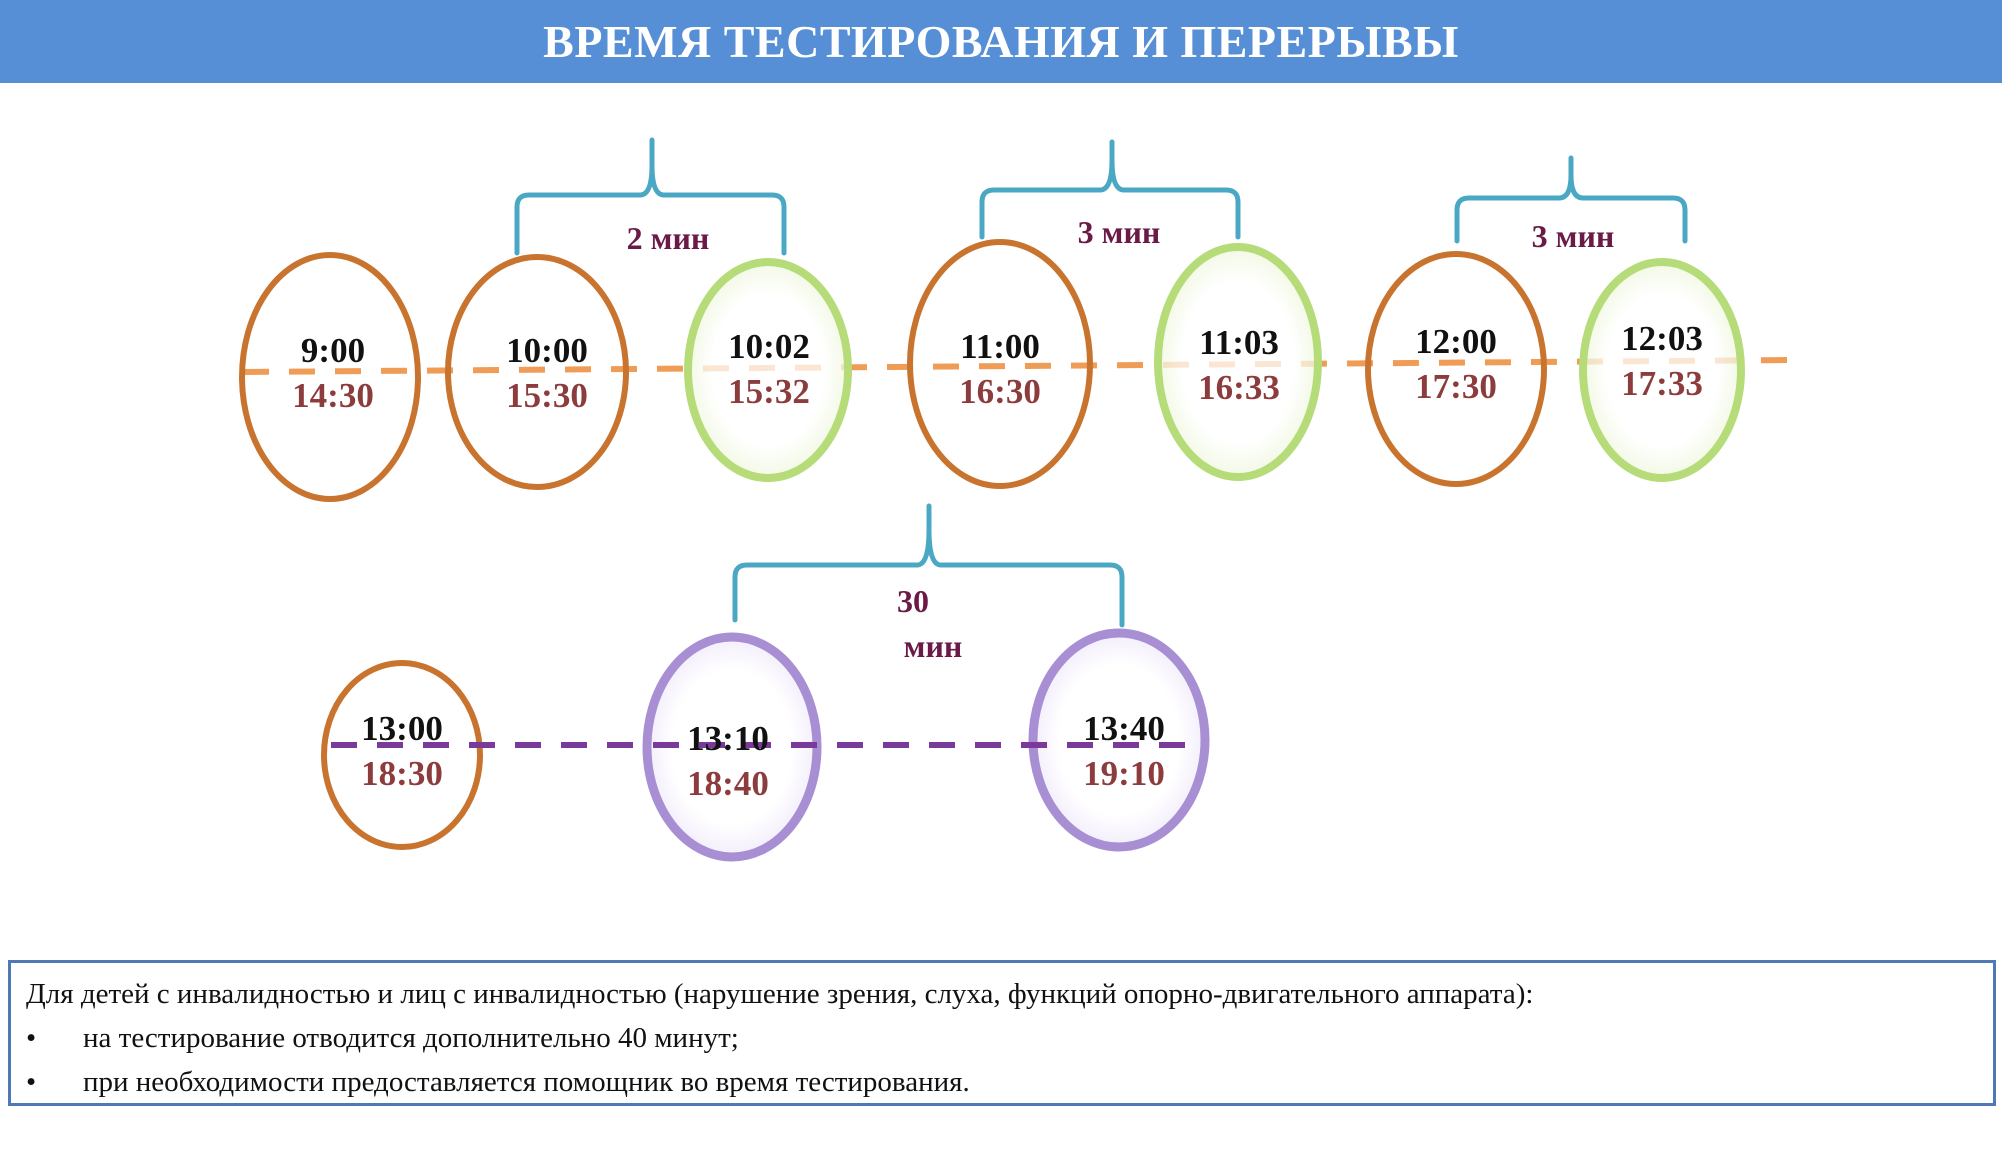 This screenshot has height=1152, width=2002. I want to click on time-top: 13:10, so click(728, 738).